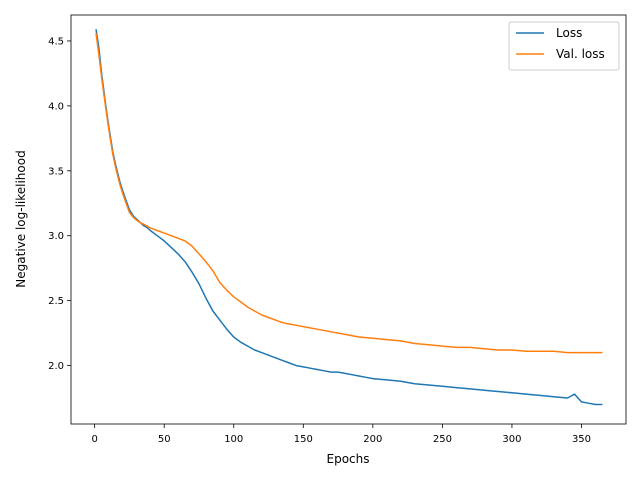 This screenshot has height=484, width=640. Describe the element at coordinates (341, 434) in the screenshot. I see `x-axis: 0 50 100 150 200 250 300 350` at that location.